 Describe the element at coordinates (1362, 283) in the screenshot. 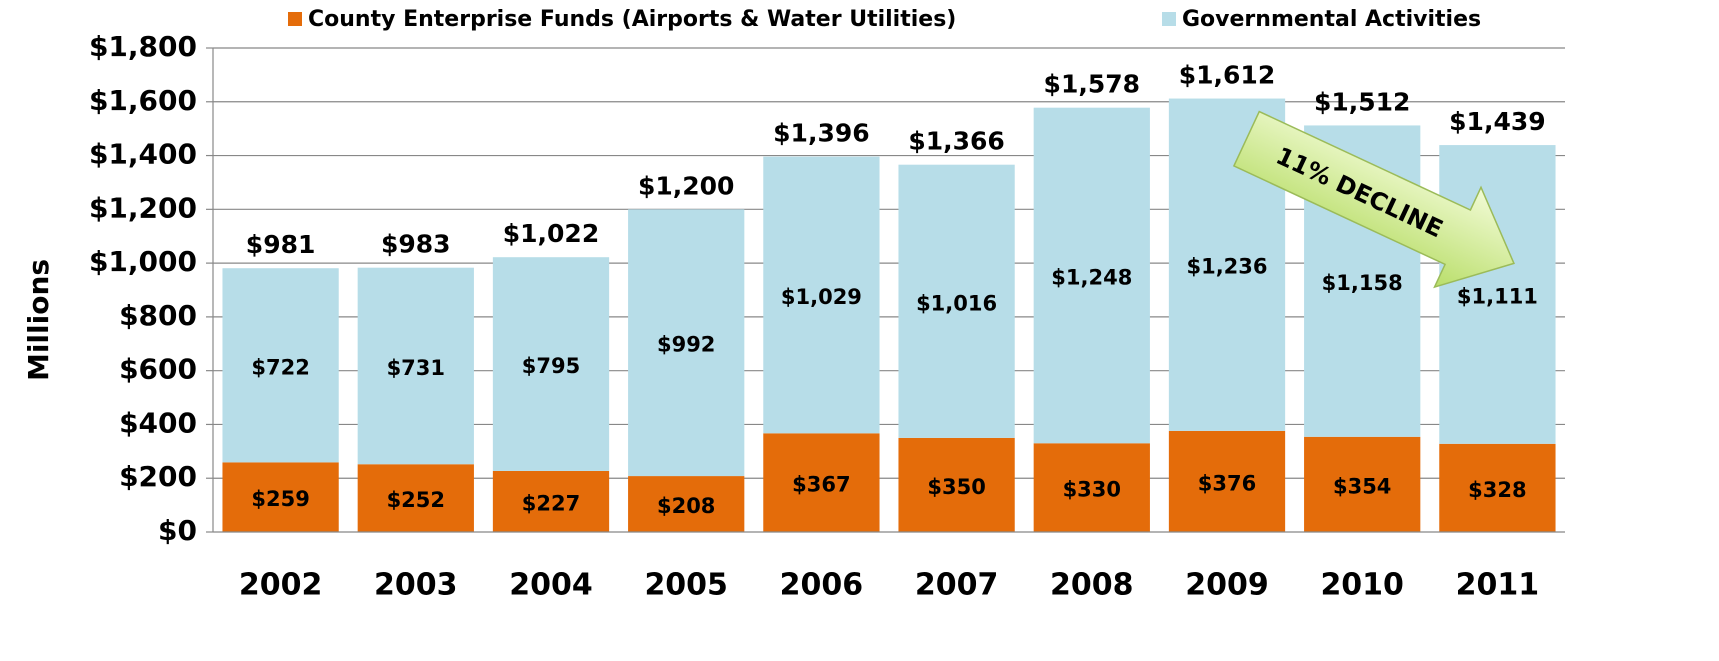

I see `value-label: $1,158` at that location.